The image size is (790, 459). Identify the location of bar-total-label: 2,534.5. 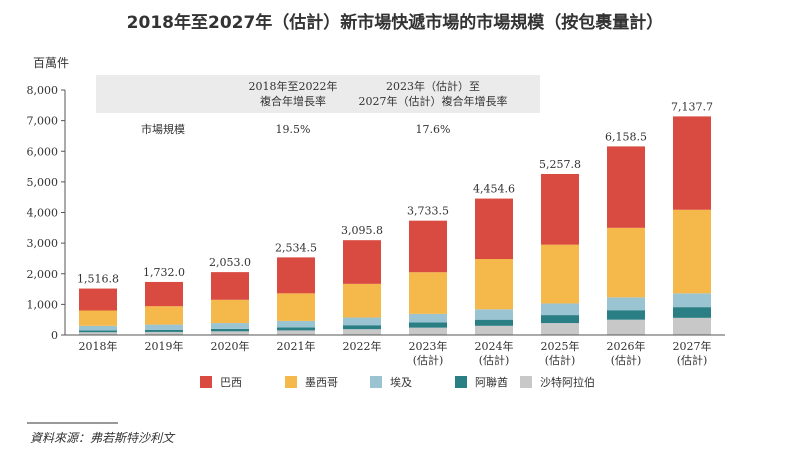
(296, 247).